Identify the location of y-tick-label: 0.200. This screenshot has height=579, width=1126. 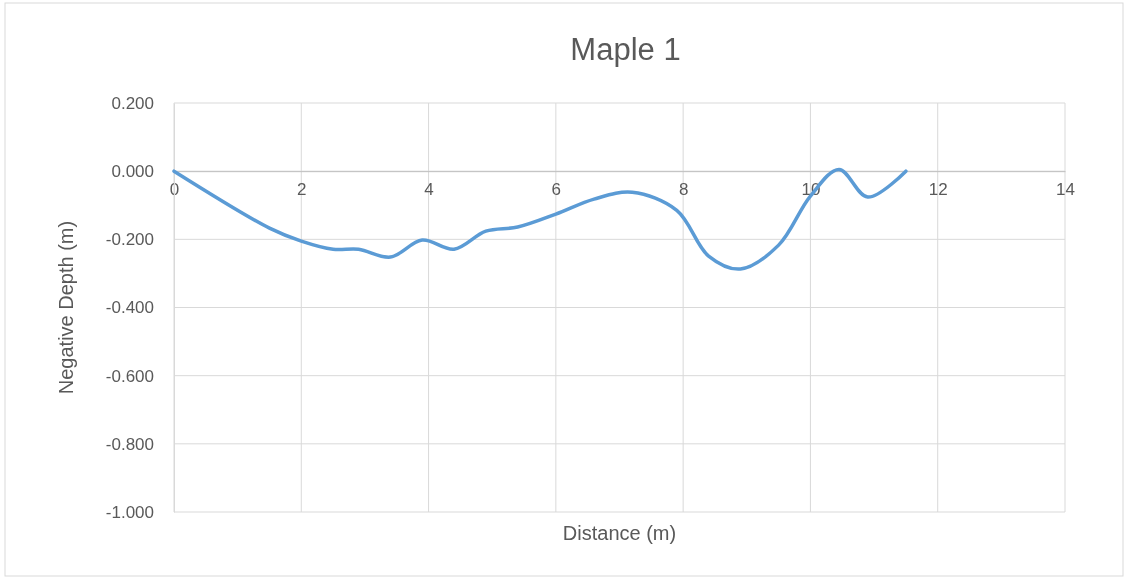
(132, 103).